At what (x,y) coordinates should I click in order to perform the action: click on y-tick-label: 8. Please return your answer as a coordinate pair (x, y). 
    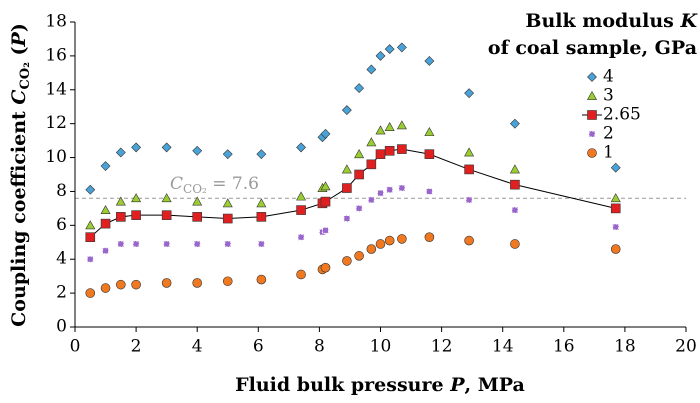
    Looking at the image, I should click on (61, 191).